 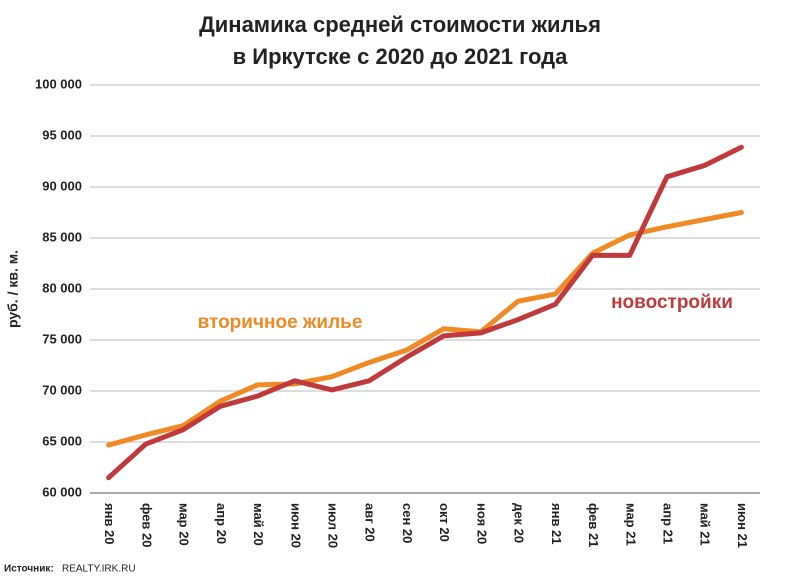 What do you see at coordinates (556, 524) in the screenshot?
I see `x-tick-label: янв 21` at bounding box center [556, 524].